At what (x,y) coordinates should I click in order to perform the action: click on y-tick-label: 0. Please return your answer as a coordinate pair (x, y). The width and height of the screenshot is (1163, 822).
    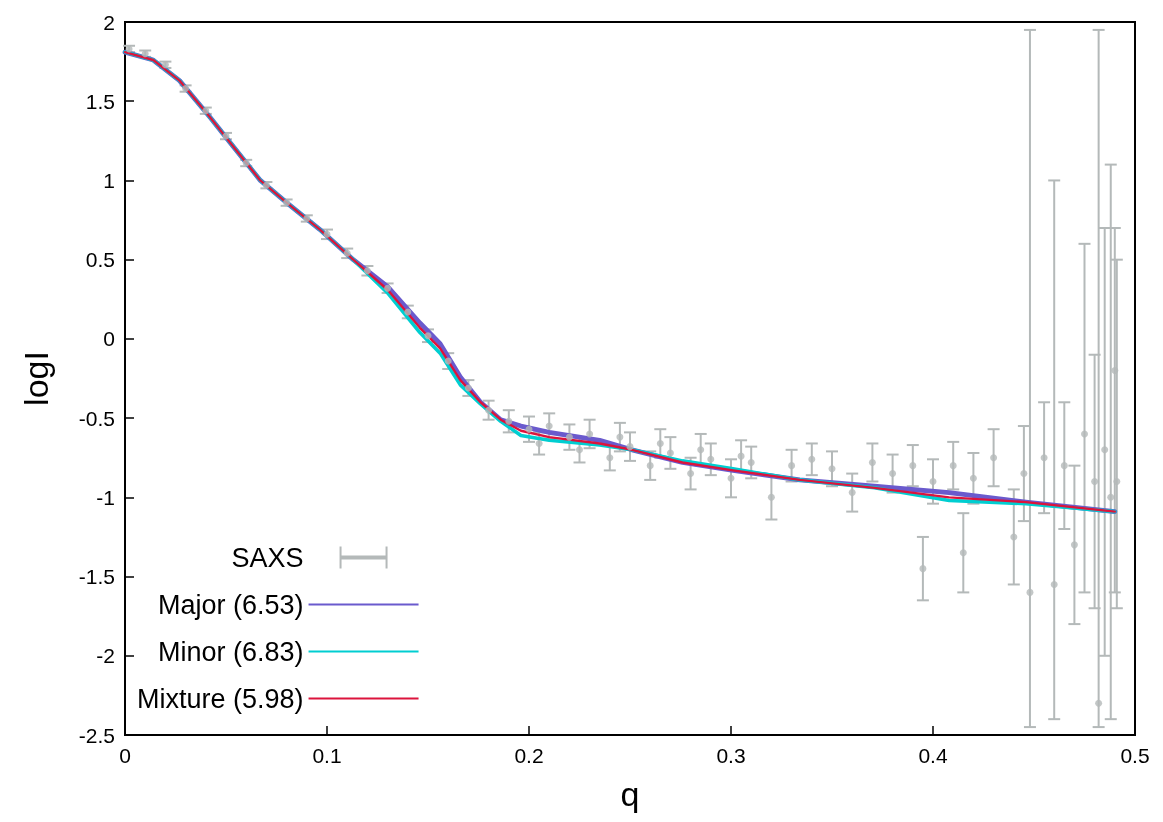
    Looking at the image, I should click on (109, 339).